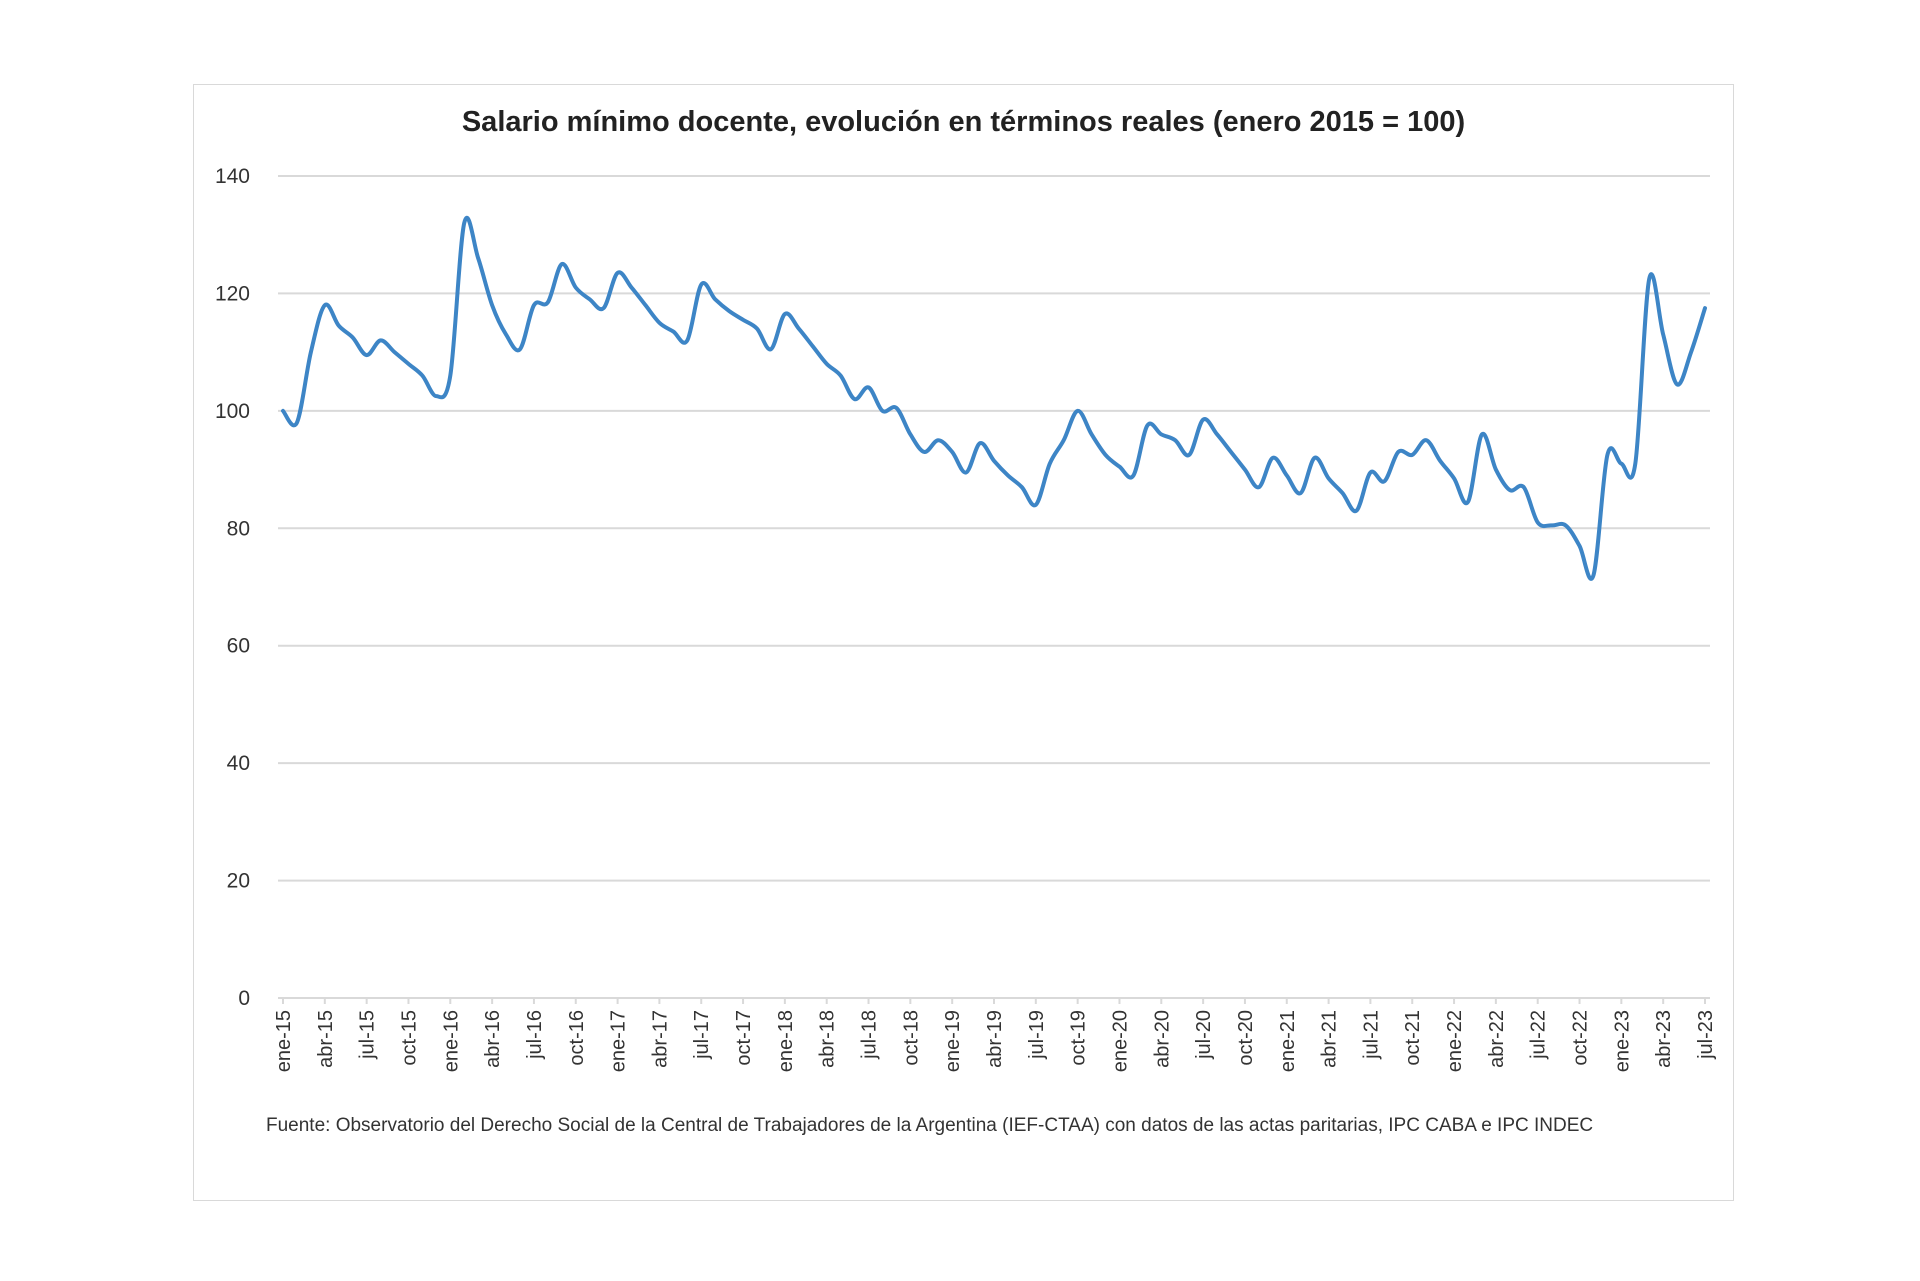 The image size is (1920, 1281). Describe the element at coordinates (1288, 1041) in the screenshot. I see `x-tick-label: ene-21` at that location.